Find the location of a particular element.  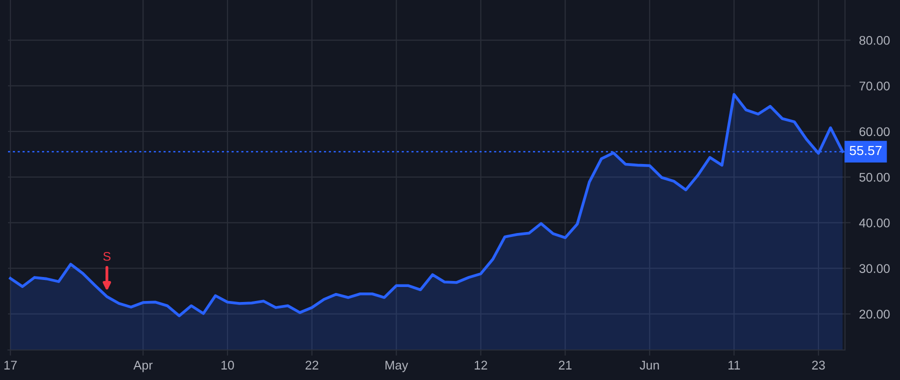

y-tick-label: 20.00 is located at coordinates (875, 314).